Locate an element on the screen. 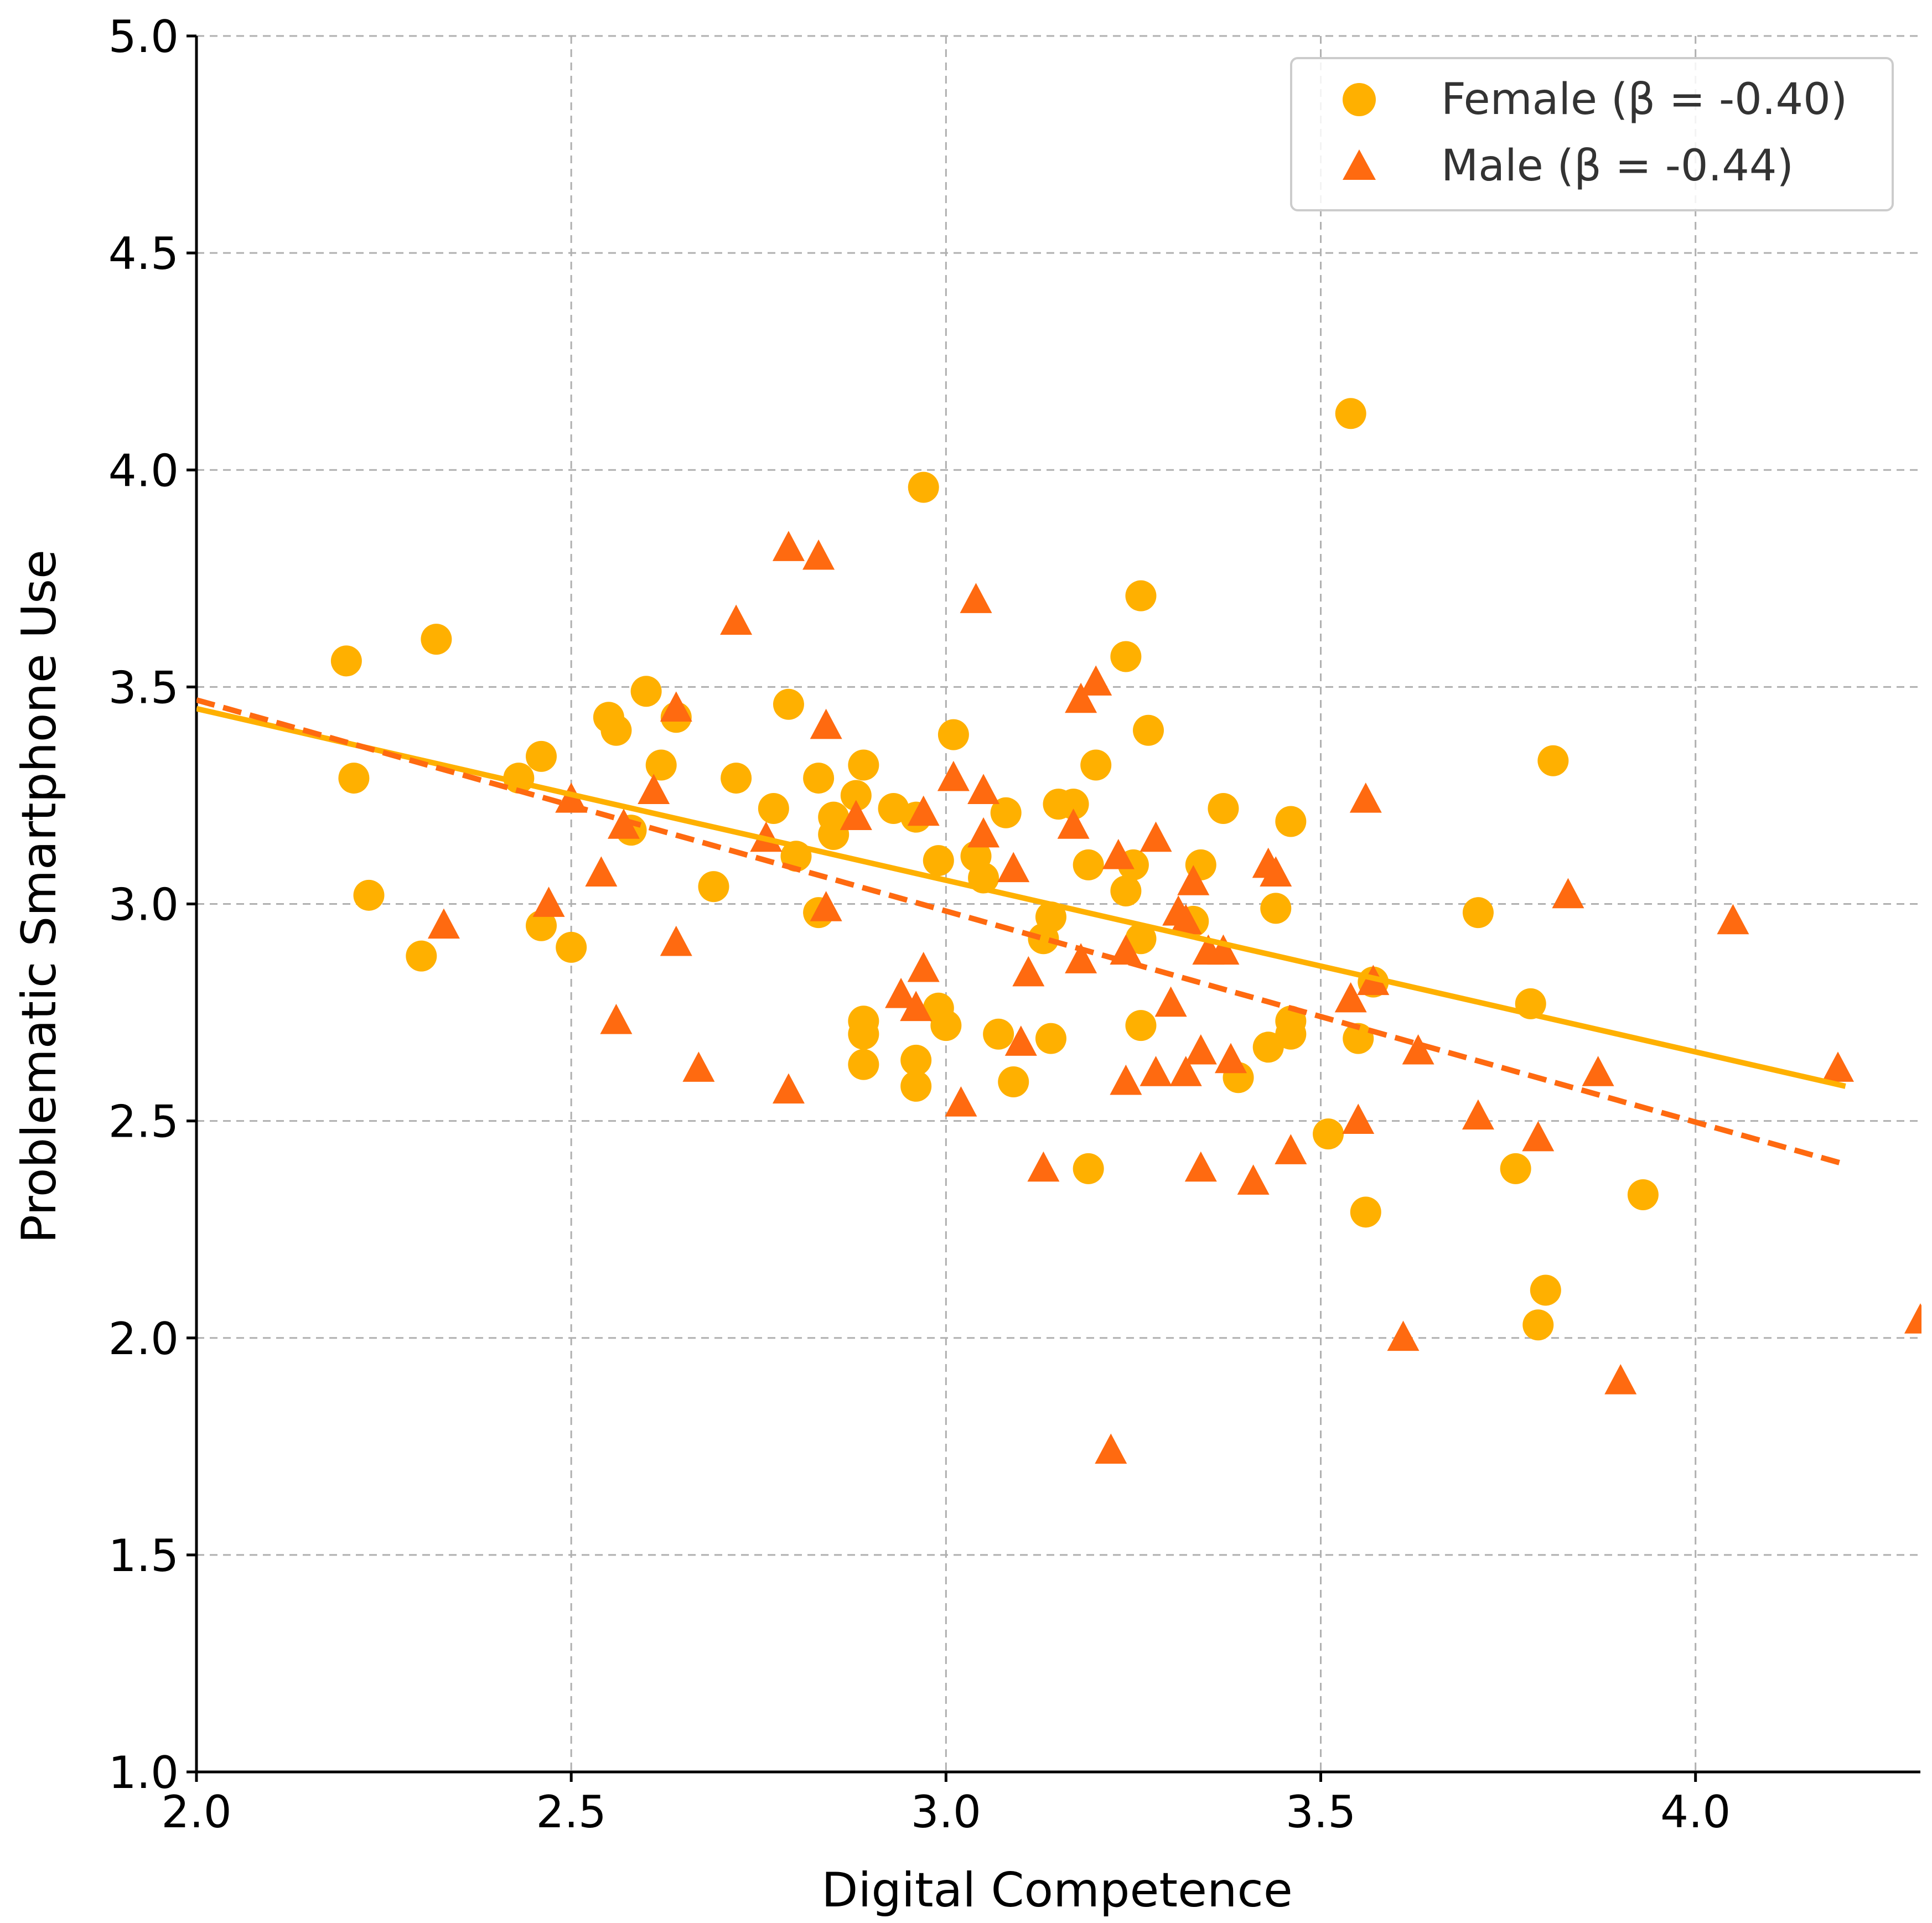  y-tick-label: 5.0 is located at coordinates (143, 37).